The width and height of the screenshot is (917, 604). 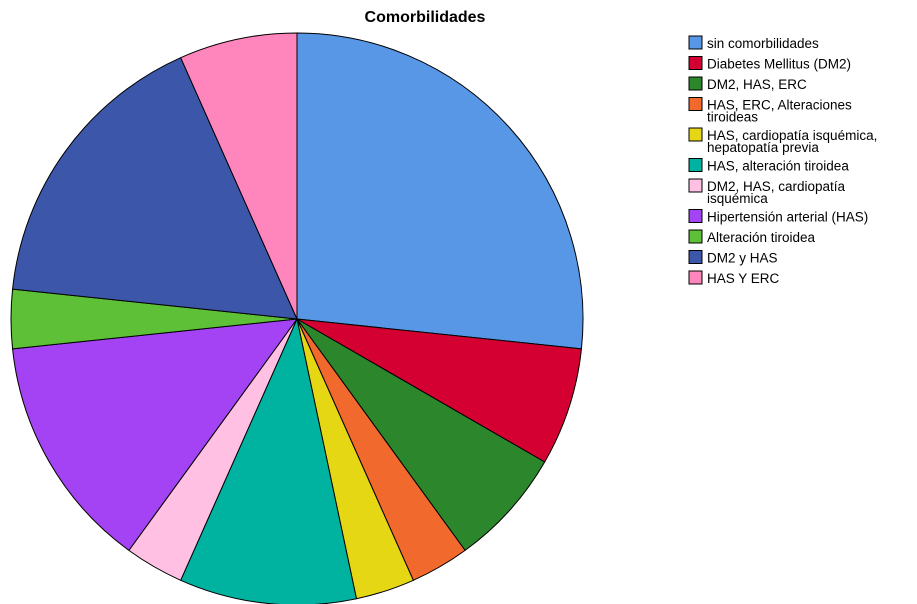 I want to click on legend-label: DM2, HAS, cardiopatía, so click(x=776, y=186).